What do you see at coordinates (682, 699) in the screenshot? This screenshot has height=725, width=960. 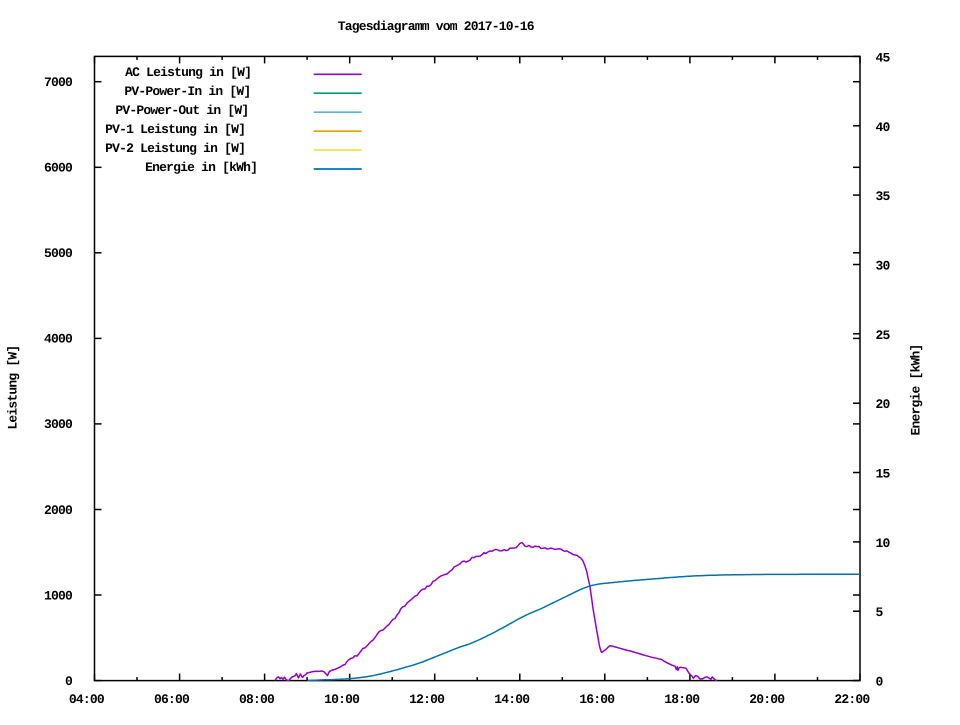 I see `svg-text: 18:00` at bounding box center [682, 699].